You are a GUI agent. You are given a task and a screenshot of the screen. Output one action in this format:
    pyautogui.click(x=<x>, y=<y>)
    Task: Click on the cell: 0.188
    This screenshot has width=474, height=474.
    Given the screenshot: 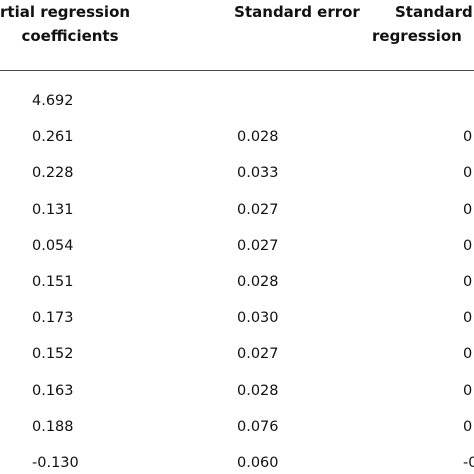 What is the action you would take?
    pyautogui.click(x=53, y=426)
    